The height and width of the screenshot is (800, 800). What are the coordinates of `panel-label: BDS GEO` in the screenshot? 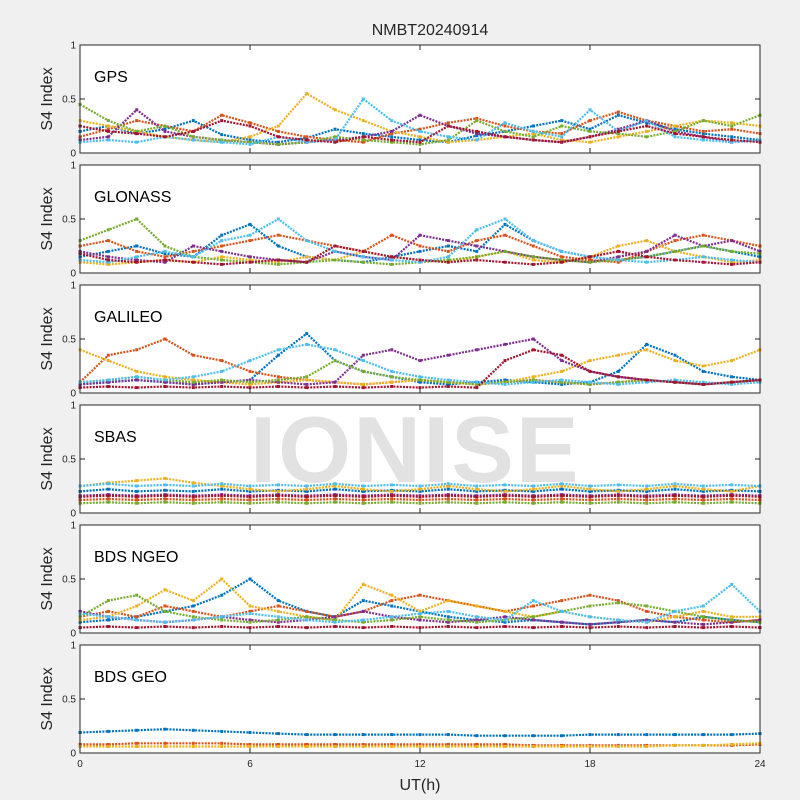 It's located at (130, 677).